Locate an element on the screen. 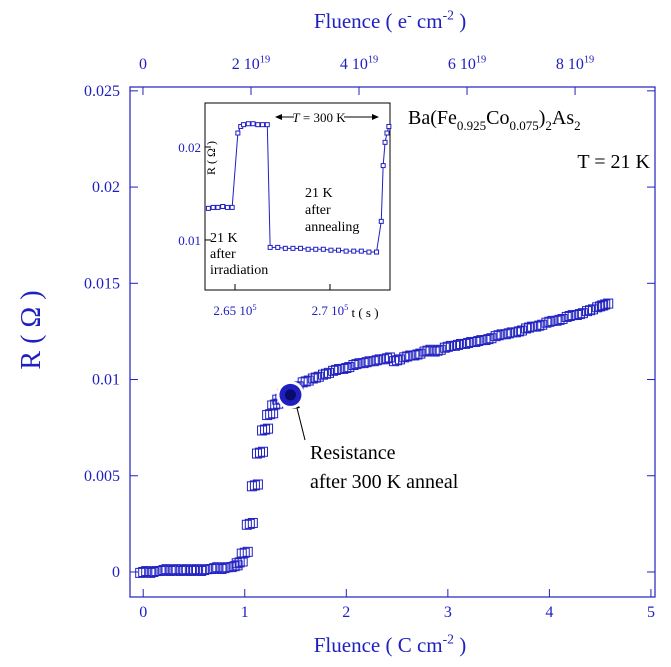 The height and width of the screenshot is (667, 671). inset-y-tick-label: 0.02 is located at coordinates (189, 147).